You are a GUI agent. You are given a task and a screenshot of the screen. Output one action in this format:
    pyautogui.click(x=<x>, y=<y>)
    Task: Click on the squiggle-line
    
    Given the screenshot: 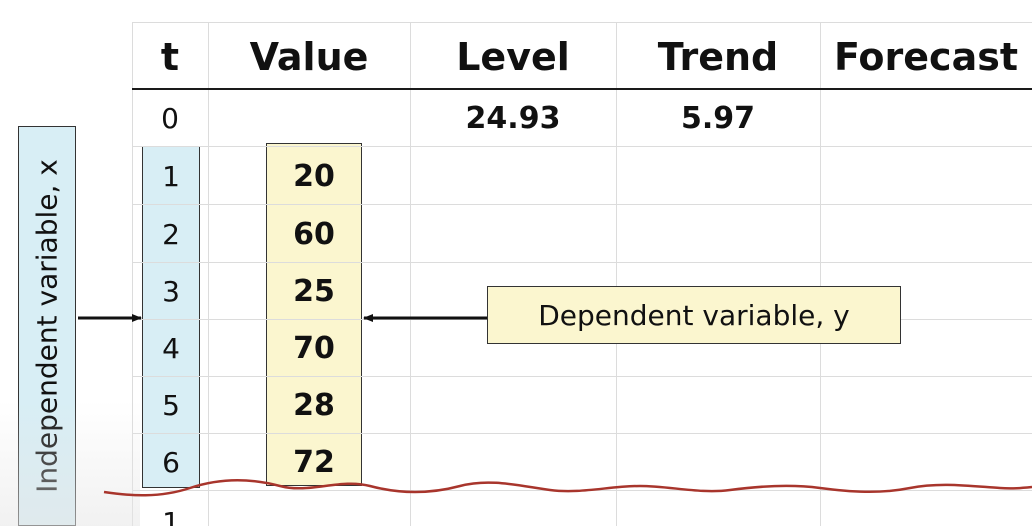 What is the action you would take?
    pyautogui.click(x=567, y=488)
    